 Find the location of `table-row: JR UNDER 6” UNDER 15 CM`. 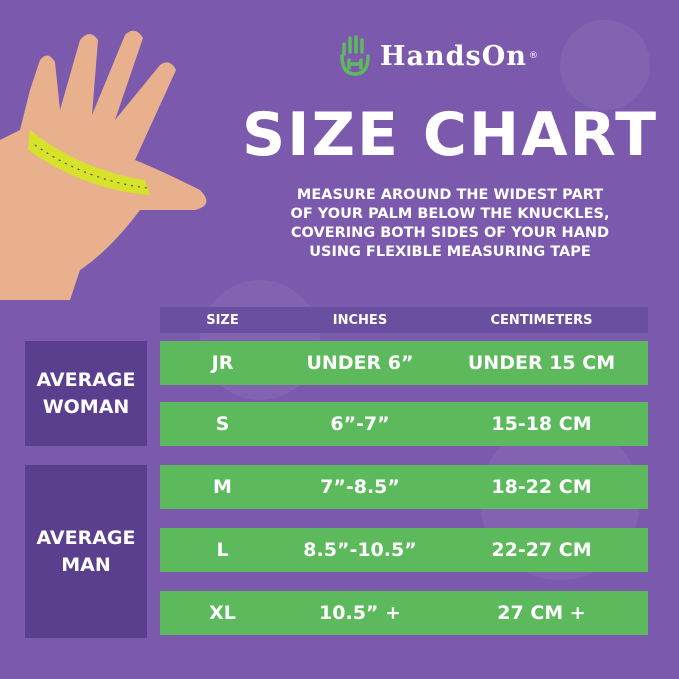

table-row: JR UNDER 6” UNDER 15 CM is located at coordinates (404, 363).